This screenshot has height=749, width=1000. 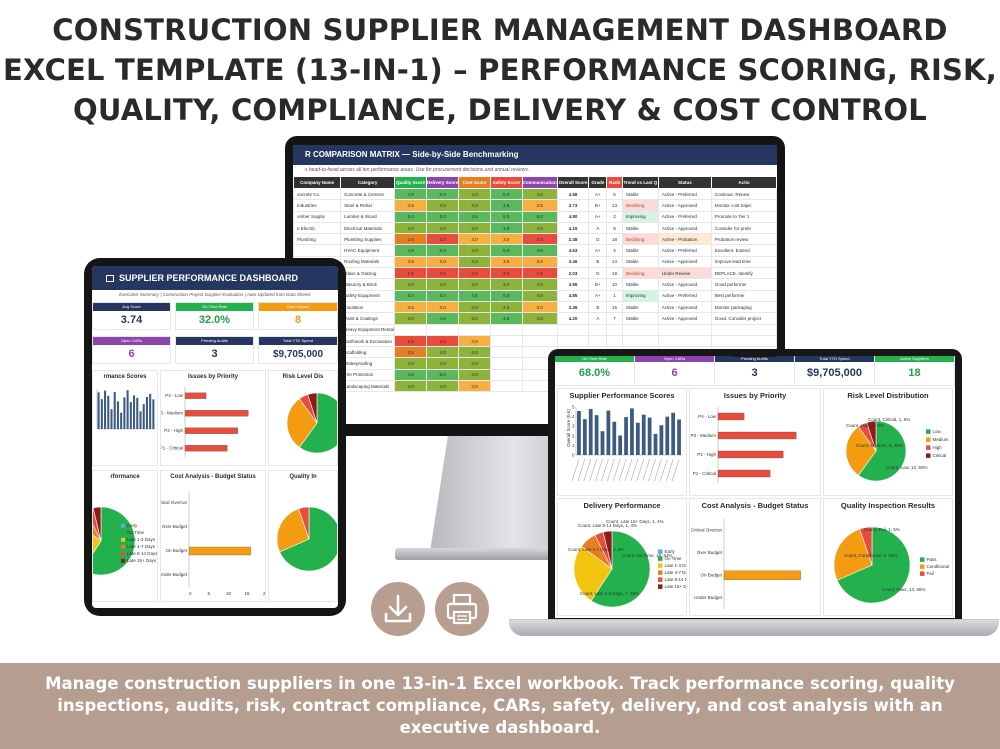 I want to click on column-header: Communication, so click(x=539, y=182).